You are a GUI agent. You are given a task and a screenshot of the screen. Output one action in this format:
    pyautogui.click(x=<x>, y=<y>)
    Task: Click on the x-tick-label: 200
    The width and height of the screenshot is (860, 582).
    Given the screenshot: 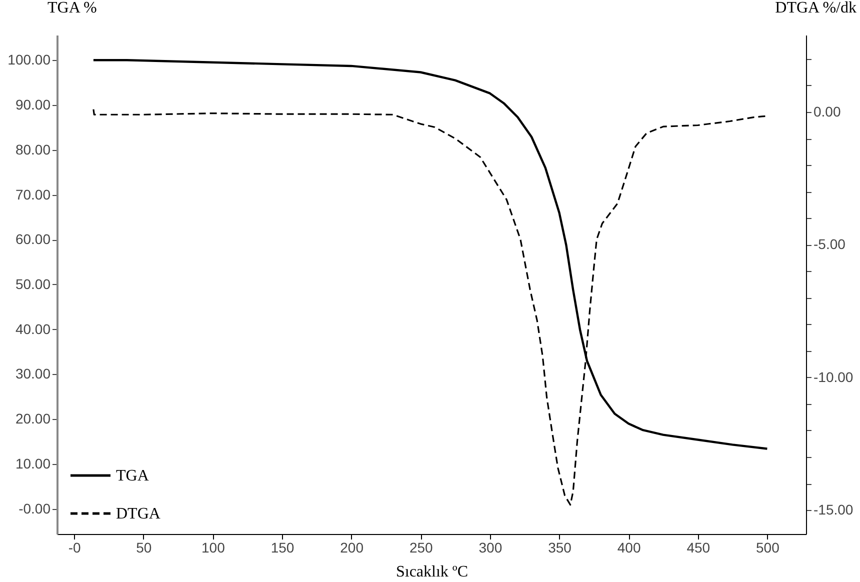 What is the action you would take?
    pyautogui.click(x=352, y=548)
    